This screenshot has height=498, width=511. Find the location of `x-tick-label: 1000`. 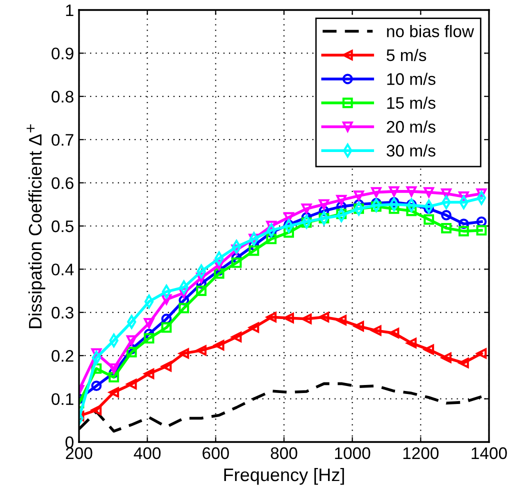

x-tick-label: 1000 is located at coordinates (352, 453).